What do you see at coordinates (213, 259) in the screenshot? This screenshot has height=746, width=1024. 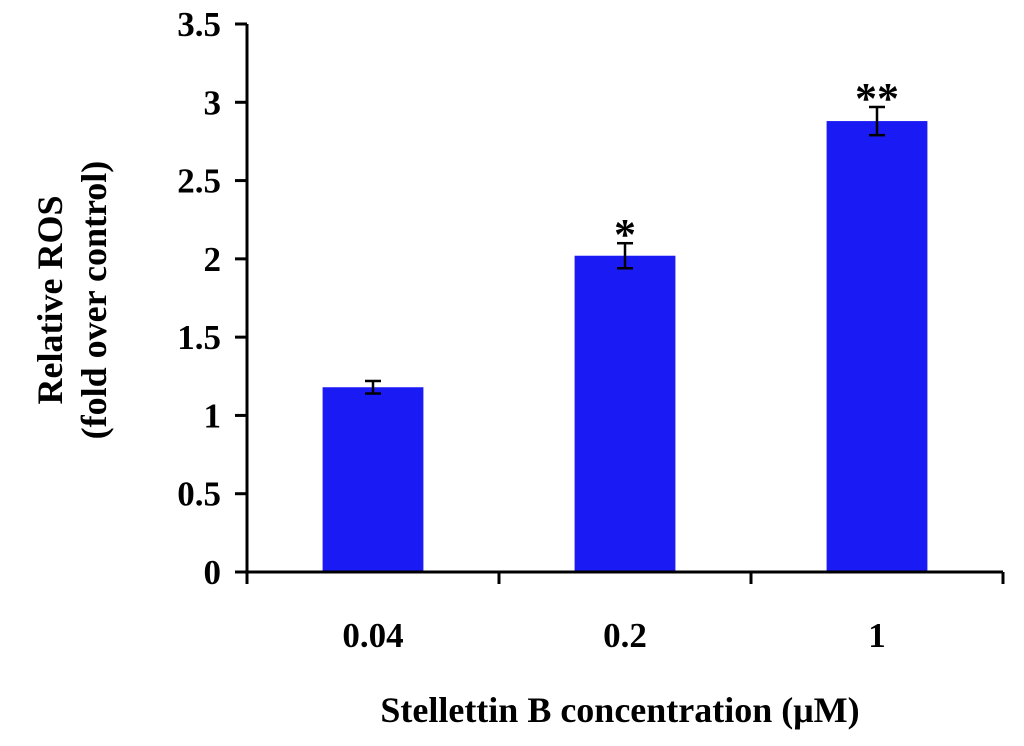 I see `y-tick-label: 2` at bounding box center [213, 259].